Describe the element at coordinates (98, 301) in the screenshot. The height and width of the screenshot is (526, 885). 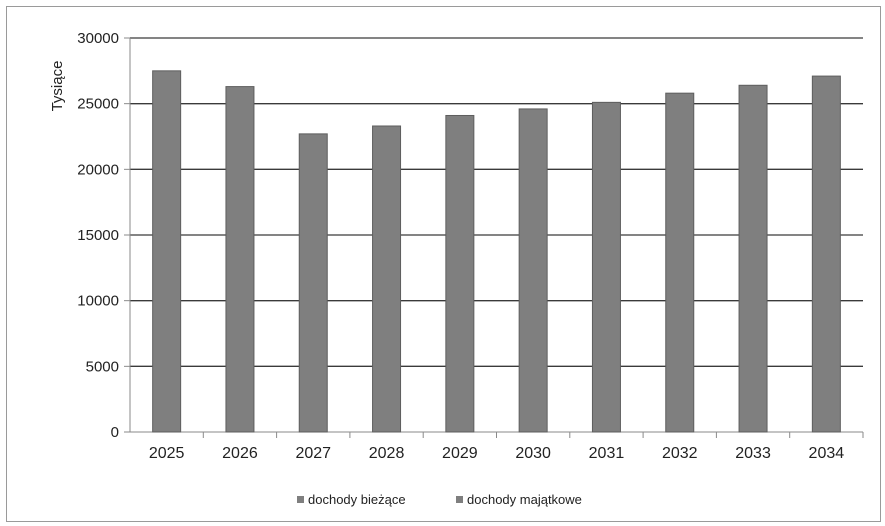
I see `y-tick-label: 10000` at that location.